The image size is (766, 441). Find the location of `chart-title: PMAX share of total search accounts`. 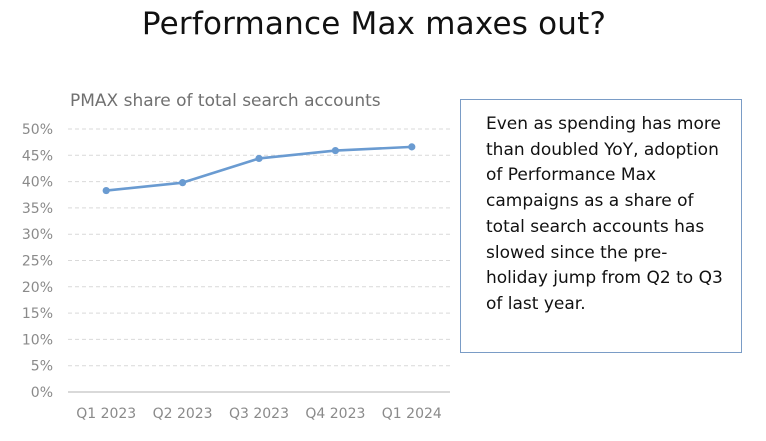

chart-title: PMAX share of total search accounts is located at coordinates (225, 101).